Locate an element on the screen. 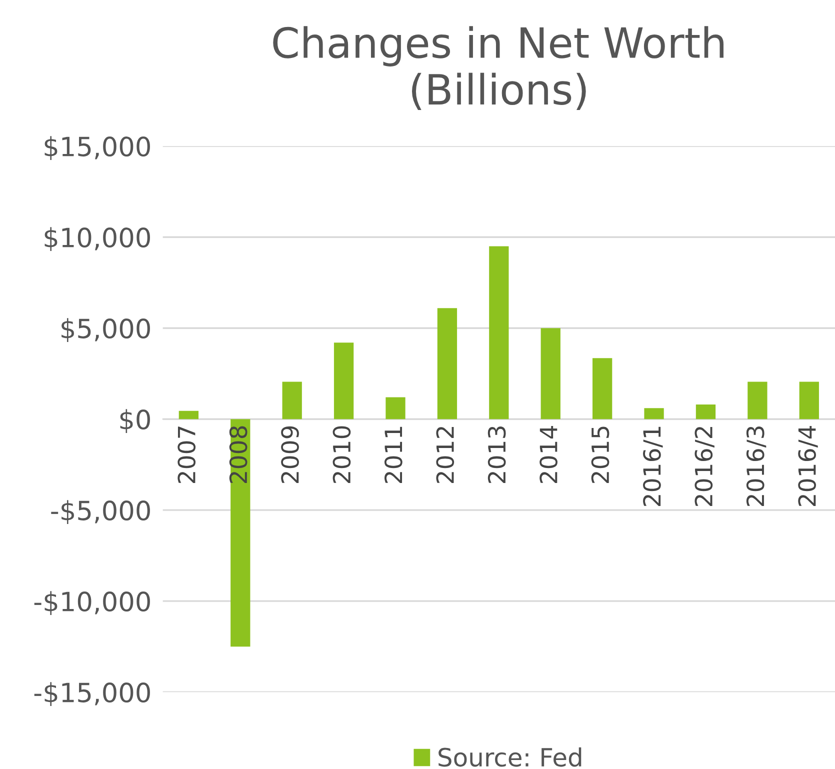 Image resolution: width=835 pixels, height=769 pixels. x-tick-label: 2016/4 is located at coordinates (808, 466).